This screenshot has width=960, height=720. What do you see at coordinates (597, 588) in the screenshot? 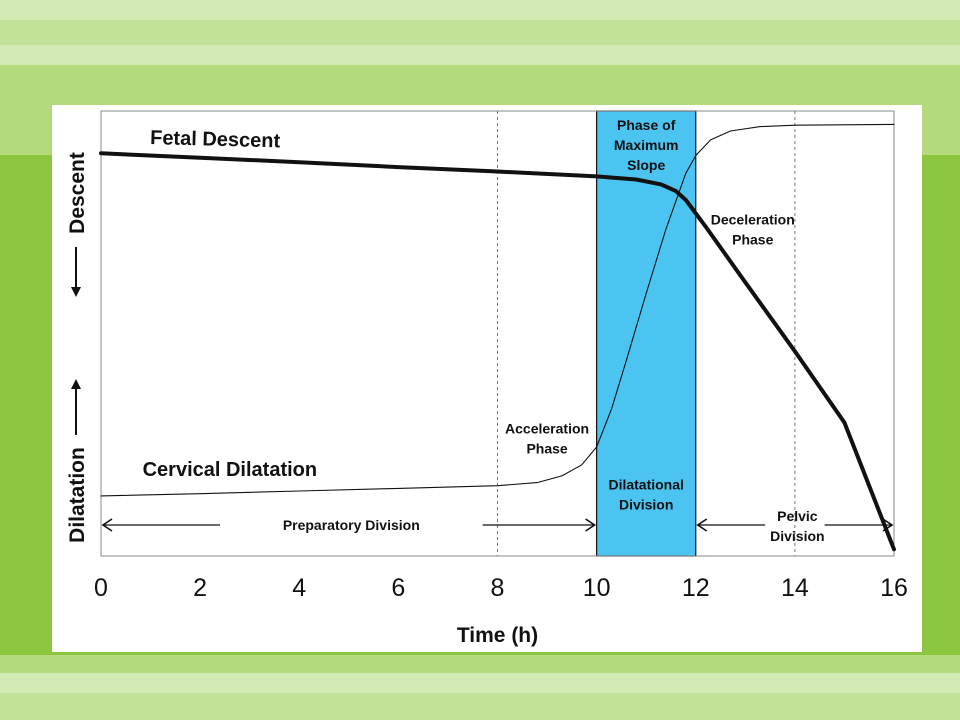
I see `x-tick-label-10: 10` at bounding box center [597, 588].